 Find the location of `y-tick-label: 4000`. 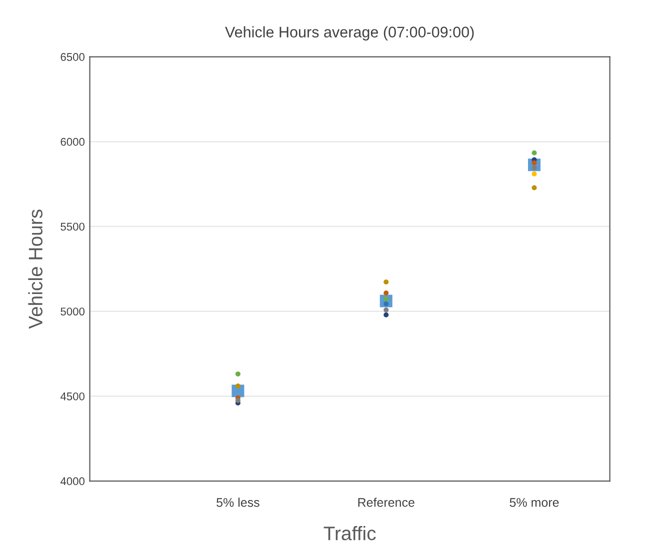

y-tick-label: 4000 is located at coordinates (72, 481).